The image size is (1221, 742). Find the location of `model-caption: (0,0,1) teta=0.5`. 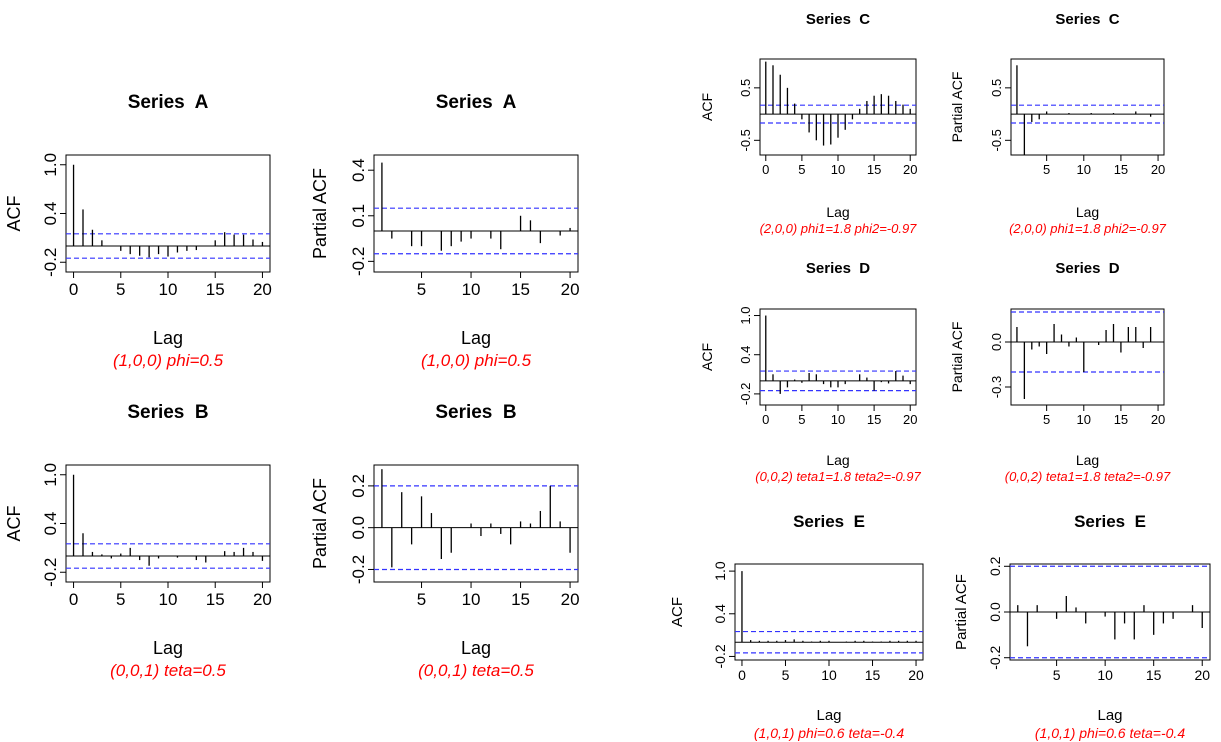

model-caption: (0,0,1) teta=0.5 is located at coordinates (476, 670).